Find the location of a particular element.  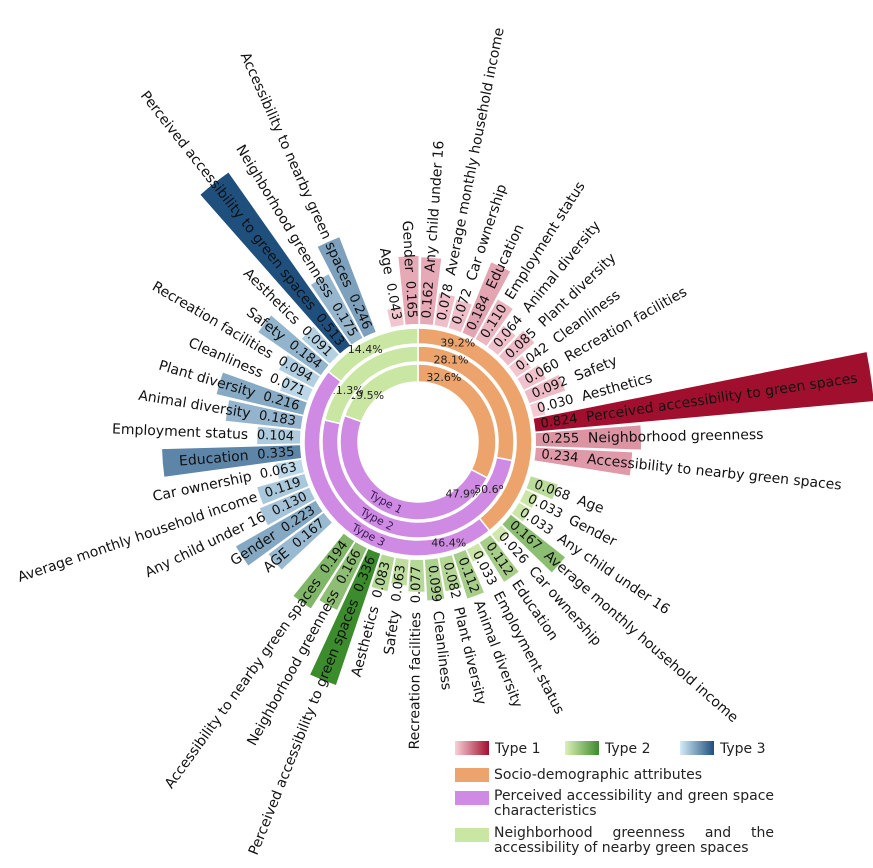

value-label: 0.165 is located at coordinates (410, 300).